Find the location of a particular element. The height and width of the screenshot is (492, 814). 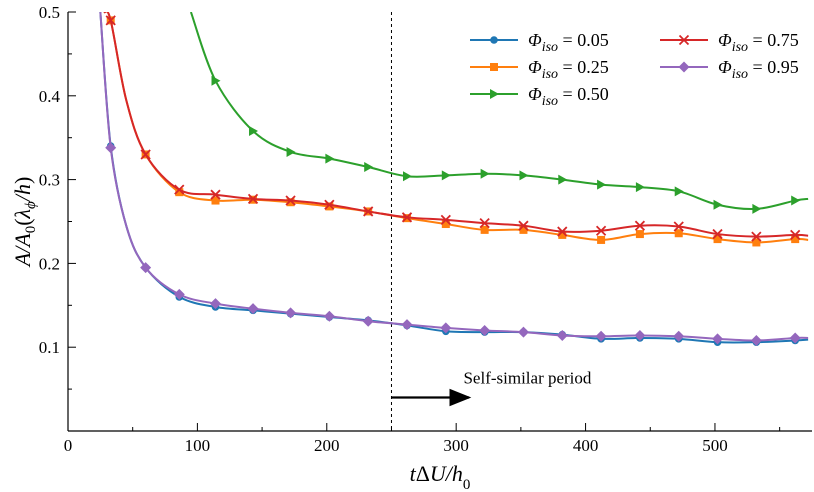

y-axis-title-part: λ is located at coordinates (22, 214).